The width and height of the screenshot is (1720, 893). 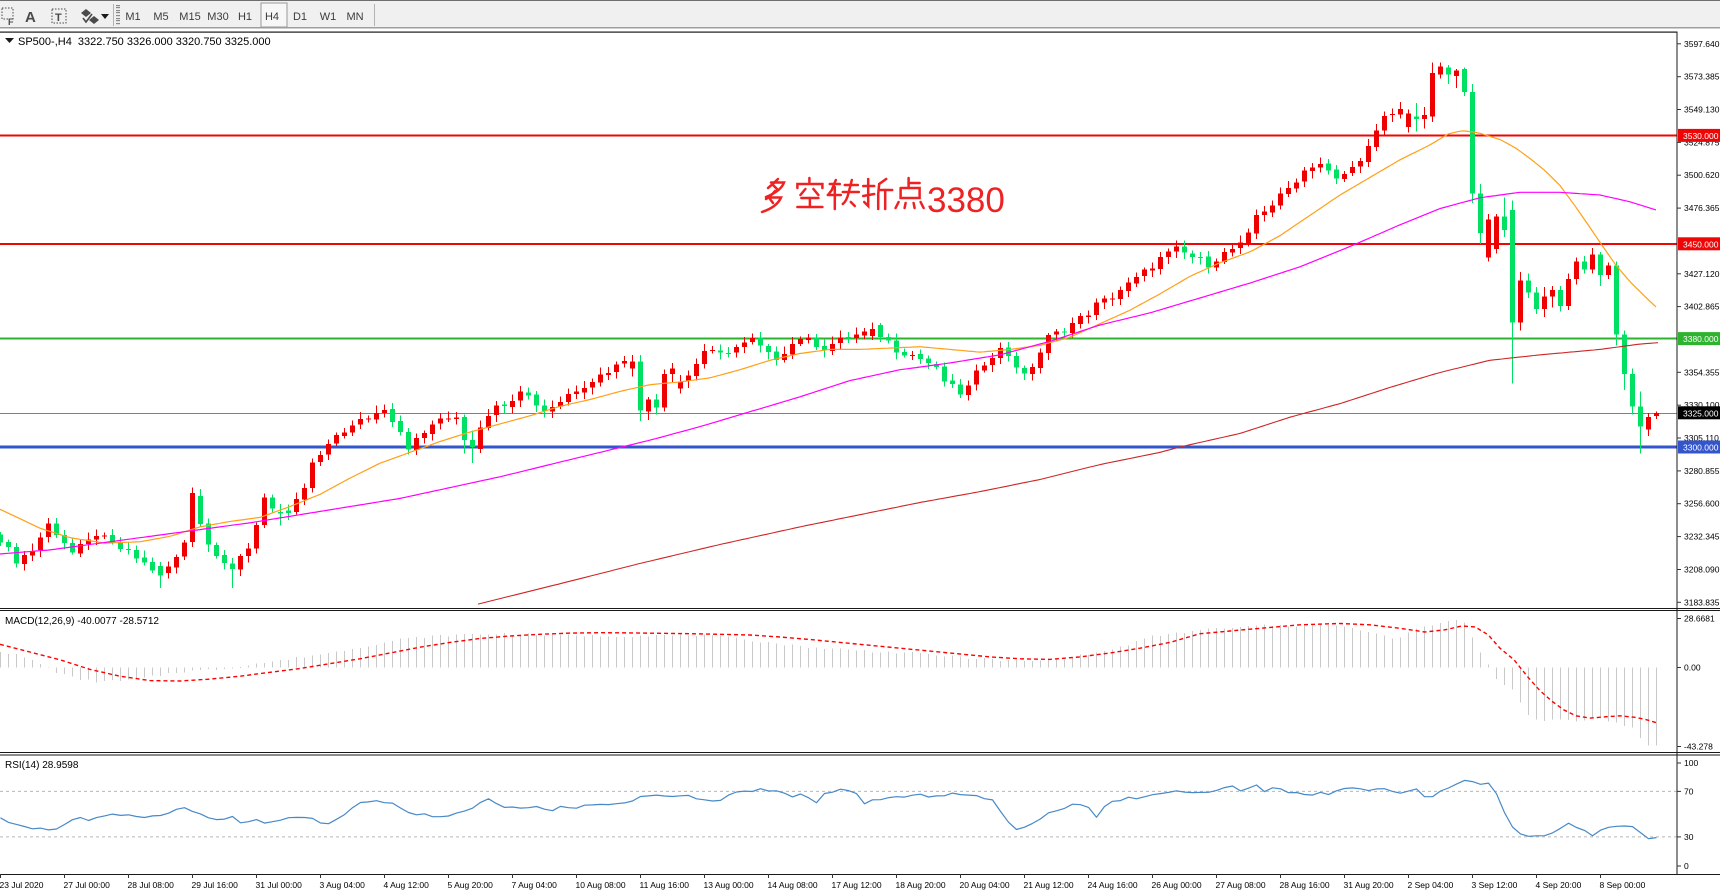 What do you see at coordinates (1701, 448) in the screenshot?
I see `svg-text: 3300.000` at bounding box center [1701, 448].